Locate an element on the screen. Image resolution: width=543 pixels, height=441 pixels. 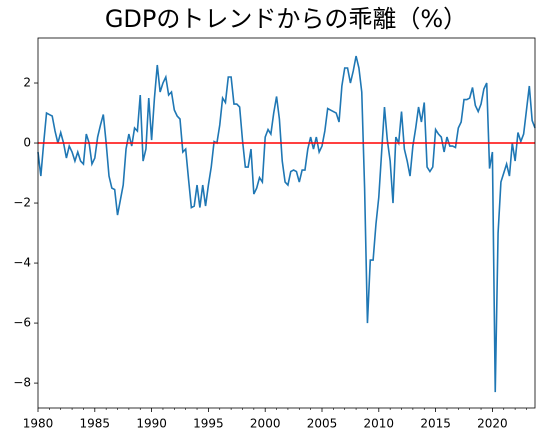
x-tick-label: 2000 is located at coordinates (265, 424).